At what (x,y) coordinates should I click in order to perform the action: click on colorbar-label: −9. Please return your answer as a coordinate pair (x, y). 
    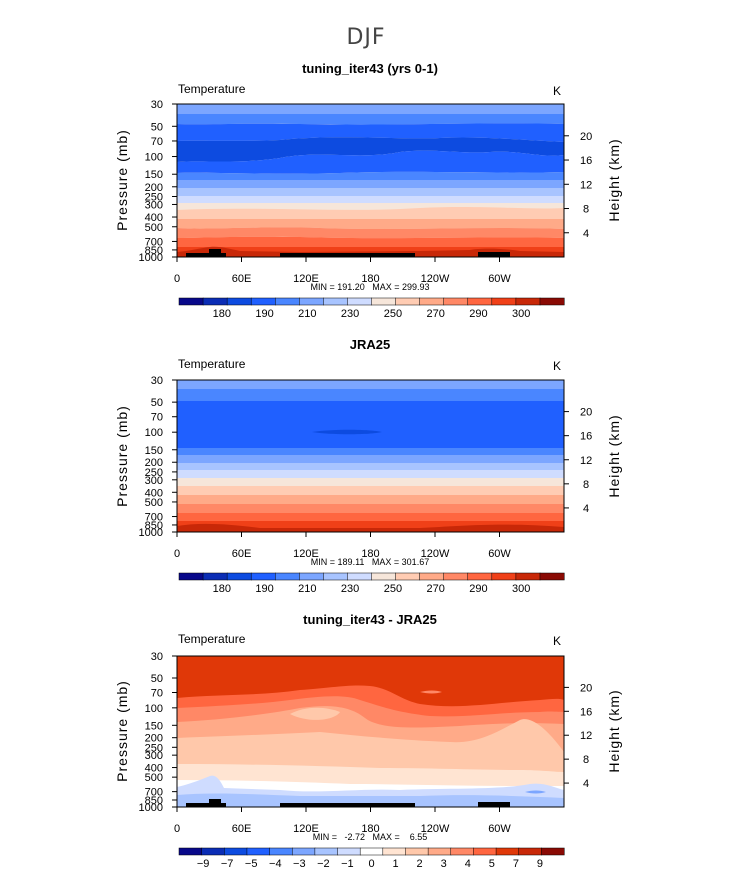
    Looking at the image, I should click on (203, 864).